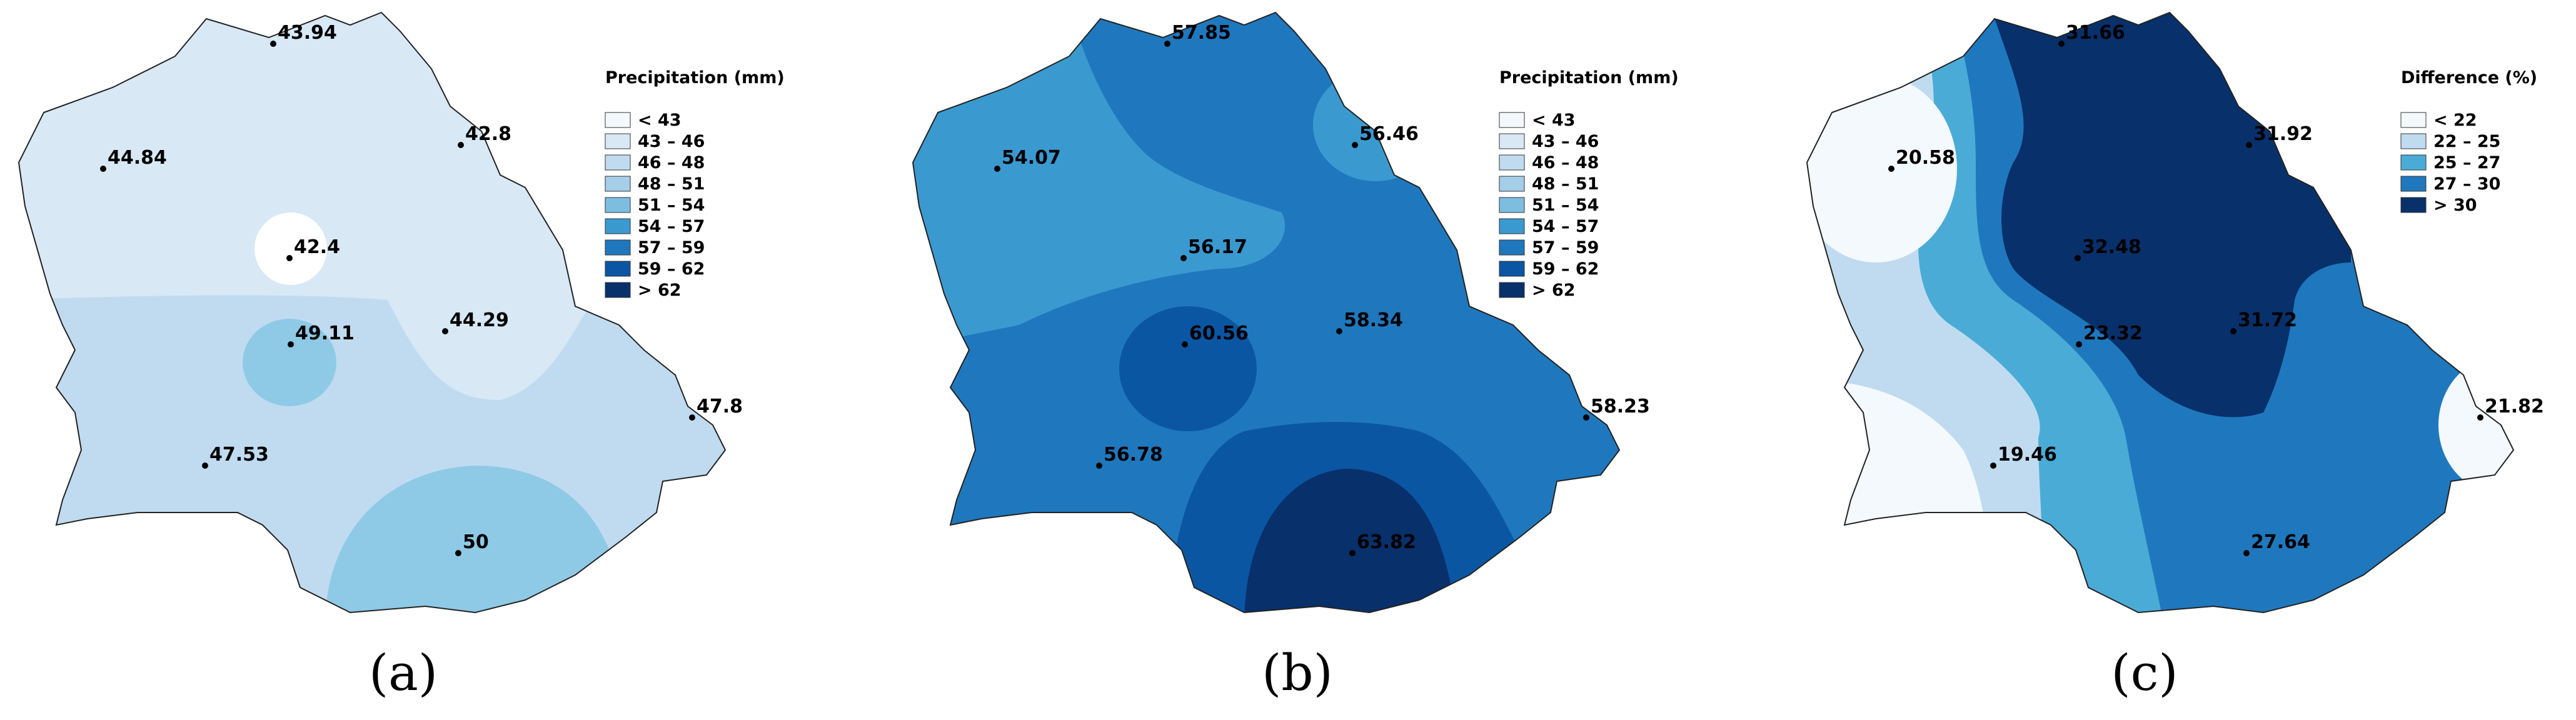  I want to click on svg-text: 44.29, so click(479, 320).